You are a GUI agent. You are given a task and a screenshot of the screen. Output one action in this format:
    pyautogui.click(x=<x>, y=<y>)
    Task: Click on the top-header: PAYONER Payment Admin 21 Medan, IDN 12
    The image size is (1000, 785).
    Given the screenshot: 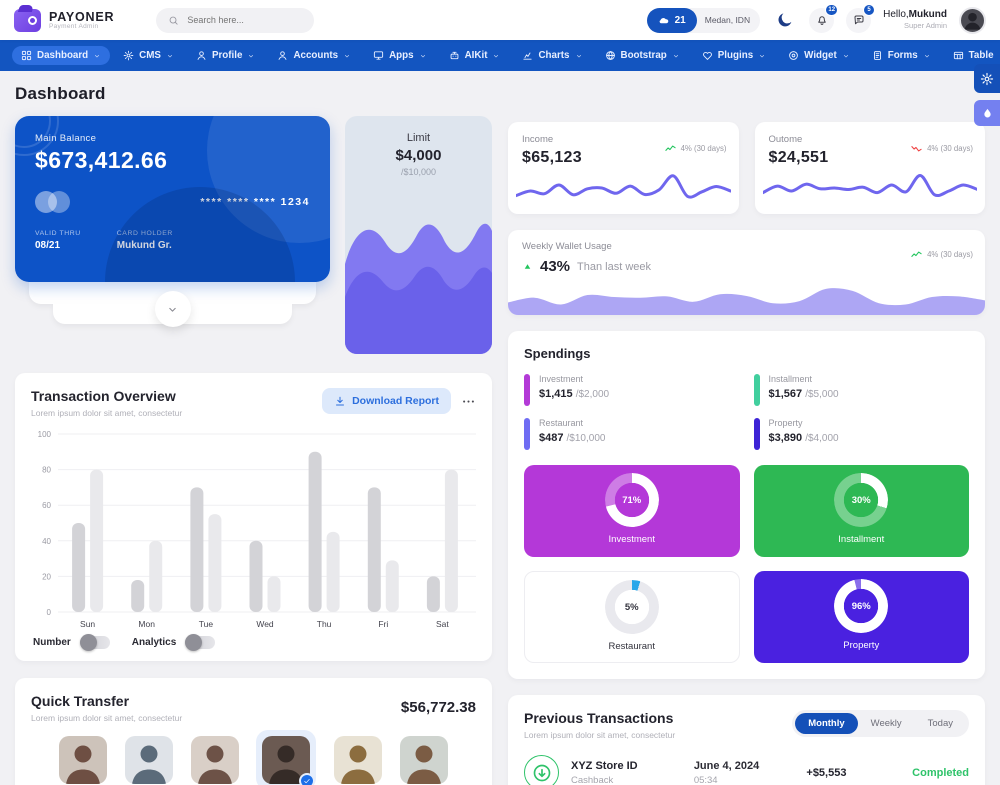 What is the action you would take?
    pyautogui.click(x=500, y=20)
    